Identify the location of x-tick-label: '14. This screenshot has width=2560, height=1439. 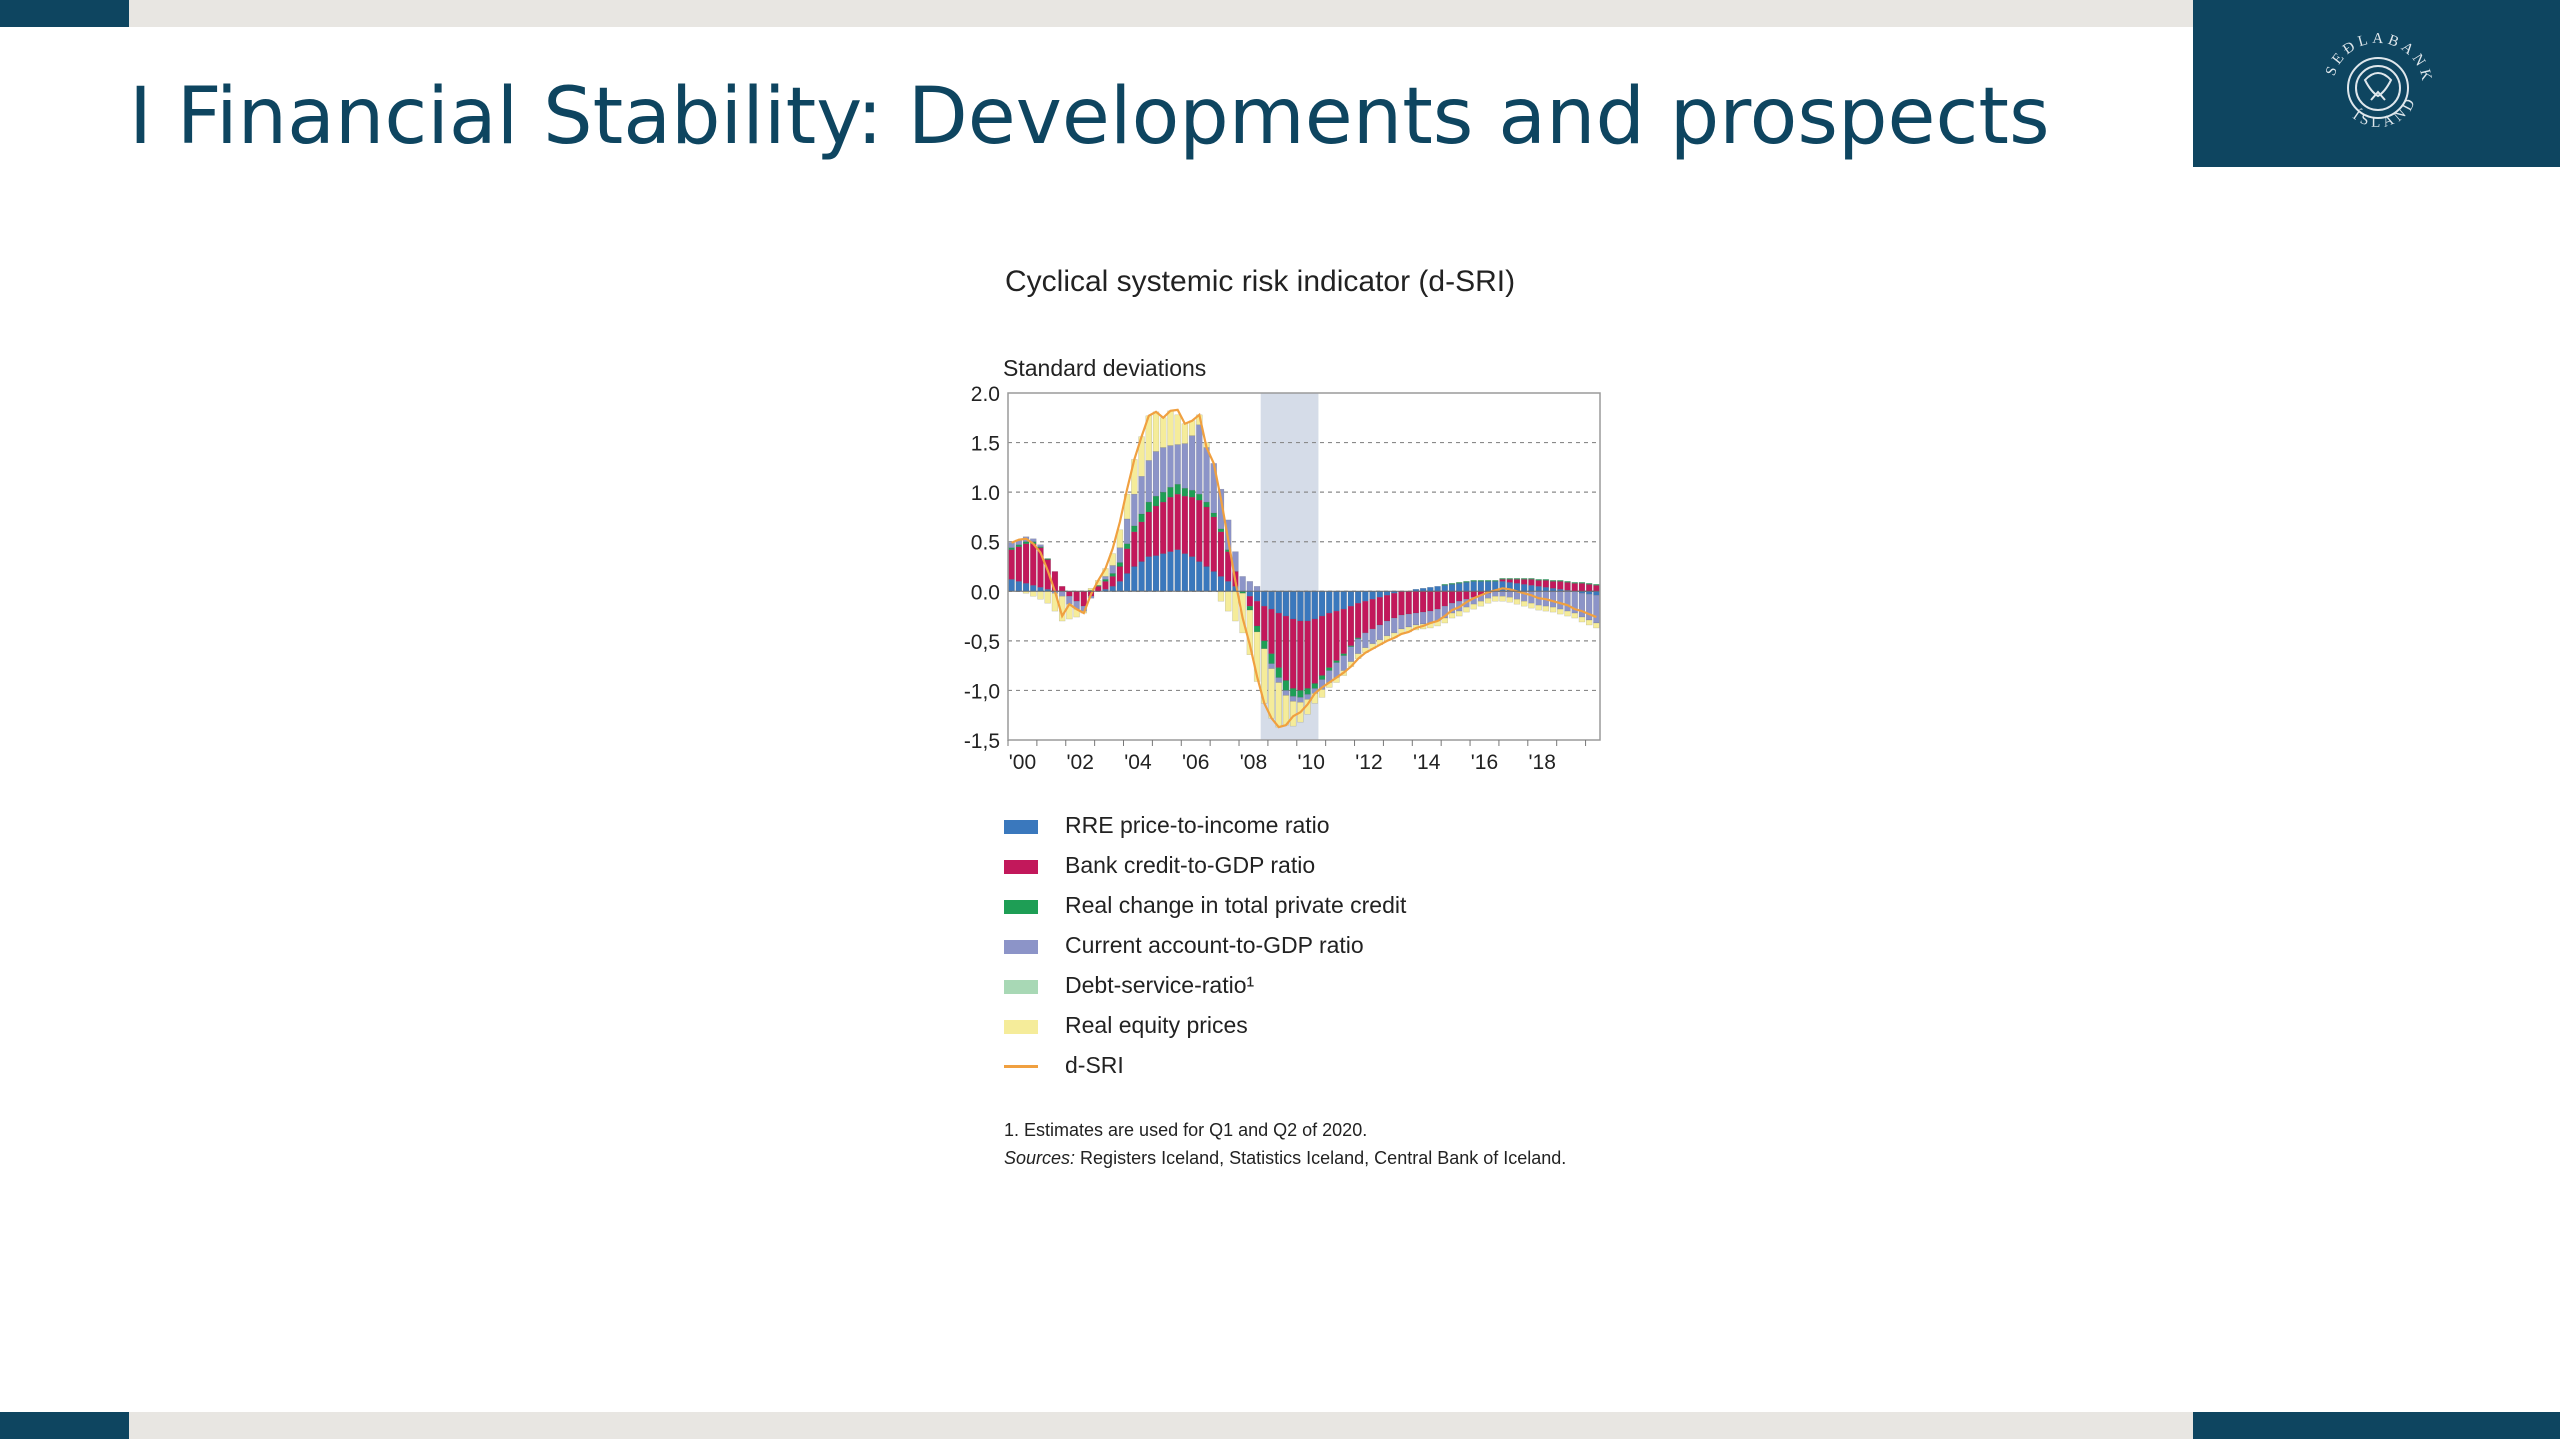
(1427, 762).